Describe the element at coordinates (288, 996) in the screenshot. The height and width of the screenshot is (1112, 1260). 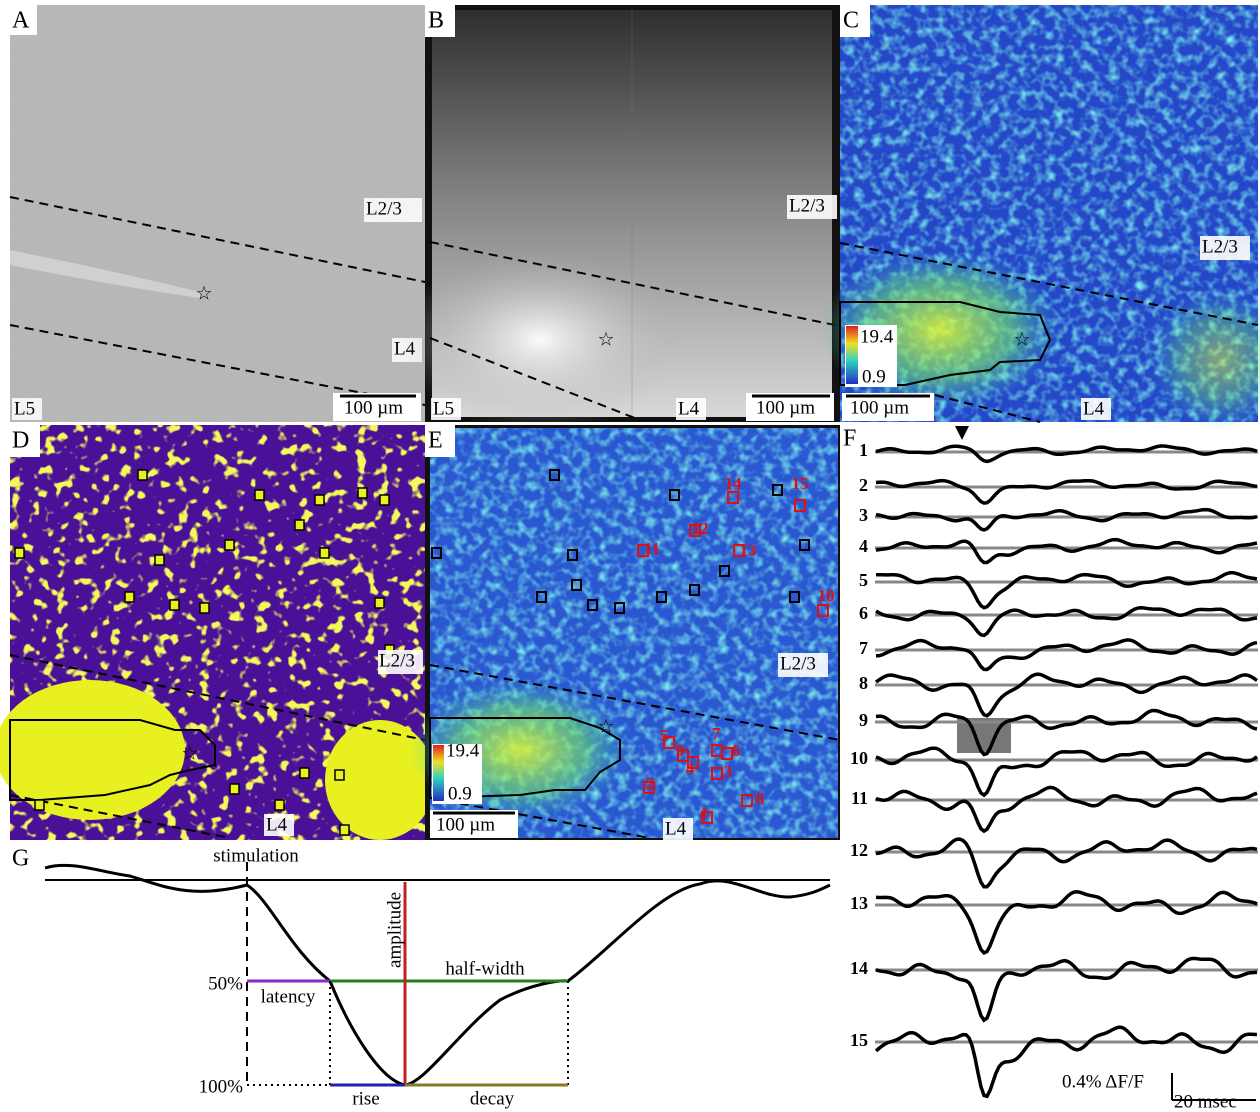
I see `label: latency` at that location.